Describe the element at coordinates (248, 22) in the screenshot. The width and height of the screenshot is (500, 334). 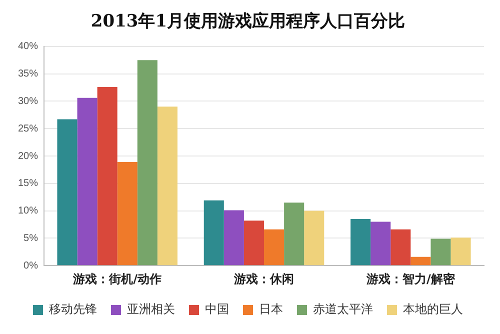
I see `chart-title: 2013年1月使用游戏应用程序人口百分比` at that location.